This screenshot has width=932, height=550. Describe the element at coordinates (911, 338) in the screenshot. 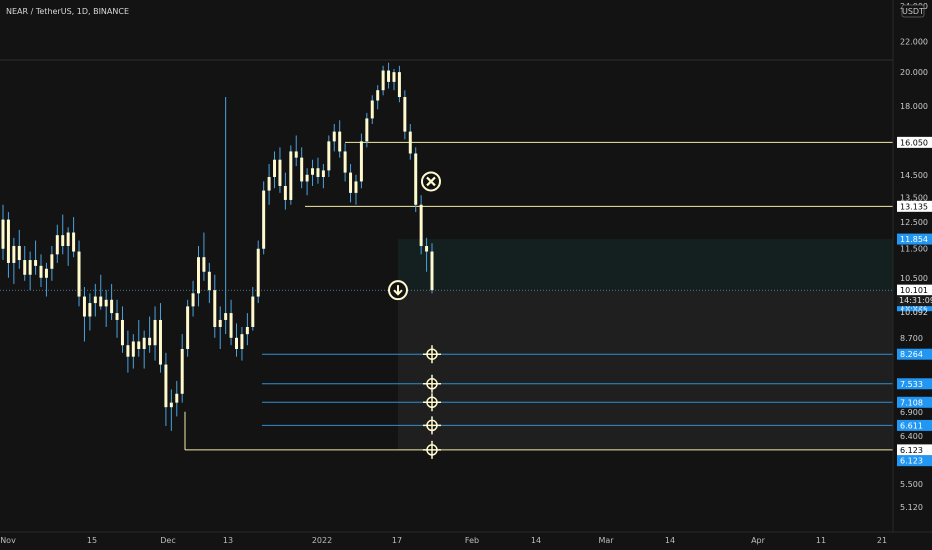

I see `price-tick-label: 8.700` at that location.